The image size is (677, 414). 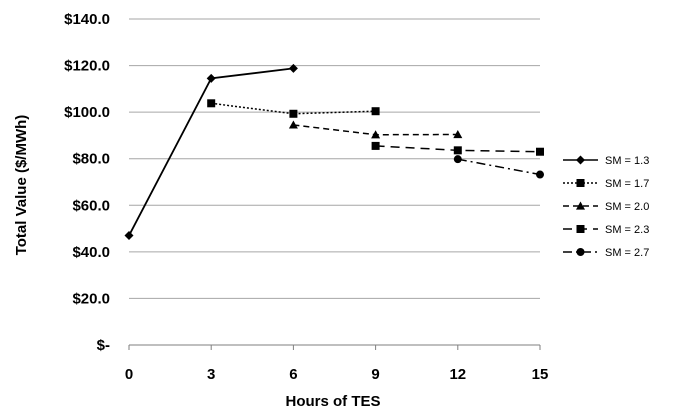 I want to click on legend-label: SM = 2.0, so click(x=627, y=207).